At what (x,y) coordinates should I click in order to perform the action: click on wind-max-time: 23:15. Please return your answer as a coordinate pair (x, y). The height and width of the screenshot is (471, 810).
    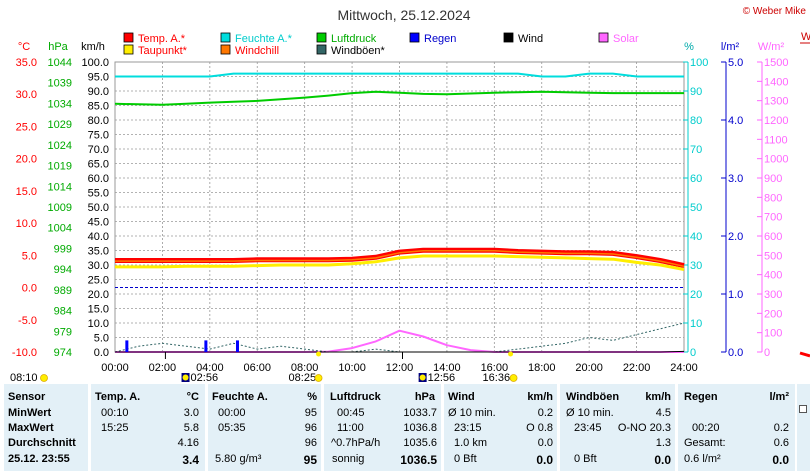
    Looking at the image, I should click on (468, 428).